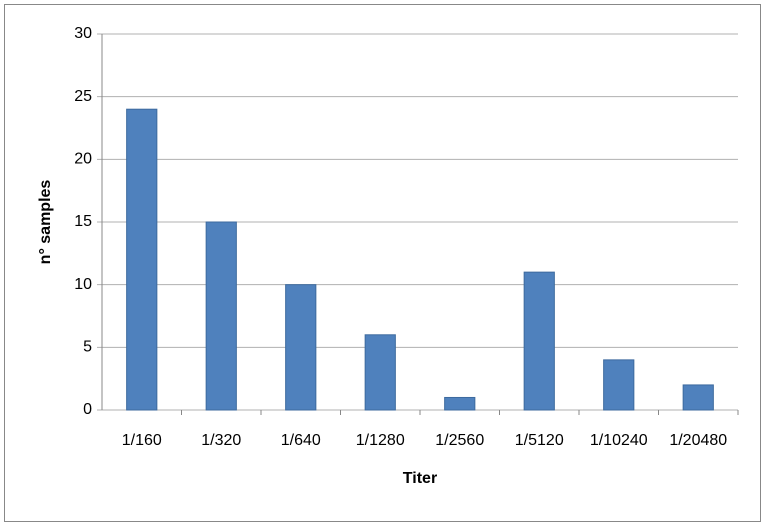 This screenshot has width=765, height=526. I want to click on y-tick-label: 5, so click(87, 347).